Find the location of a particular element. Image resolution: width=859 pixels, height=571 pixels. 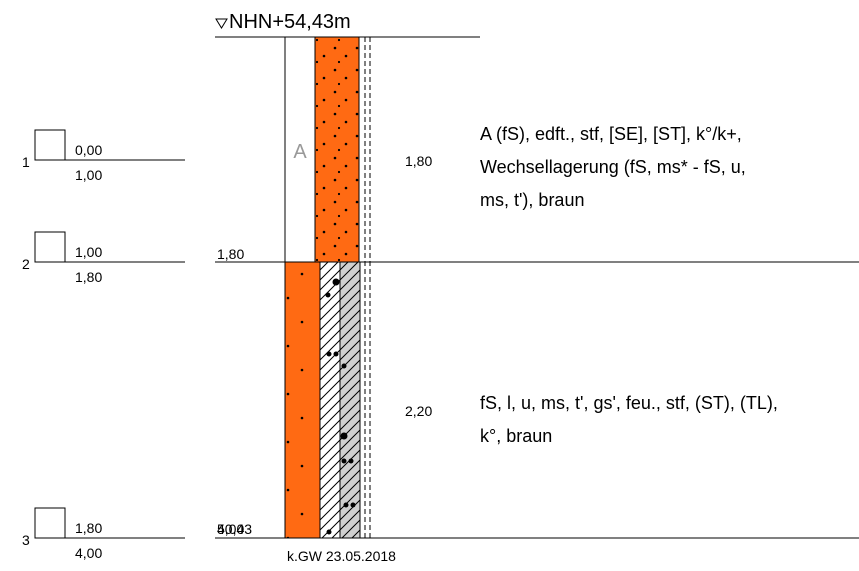

sample-bottom: 1,00 is located at coordinates (88, 175).